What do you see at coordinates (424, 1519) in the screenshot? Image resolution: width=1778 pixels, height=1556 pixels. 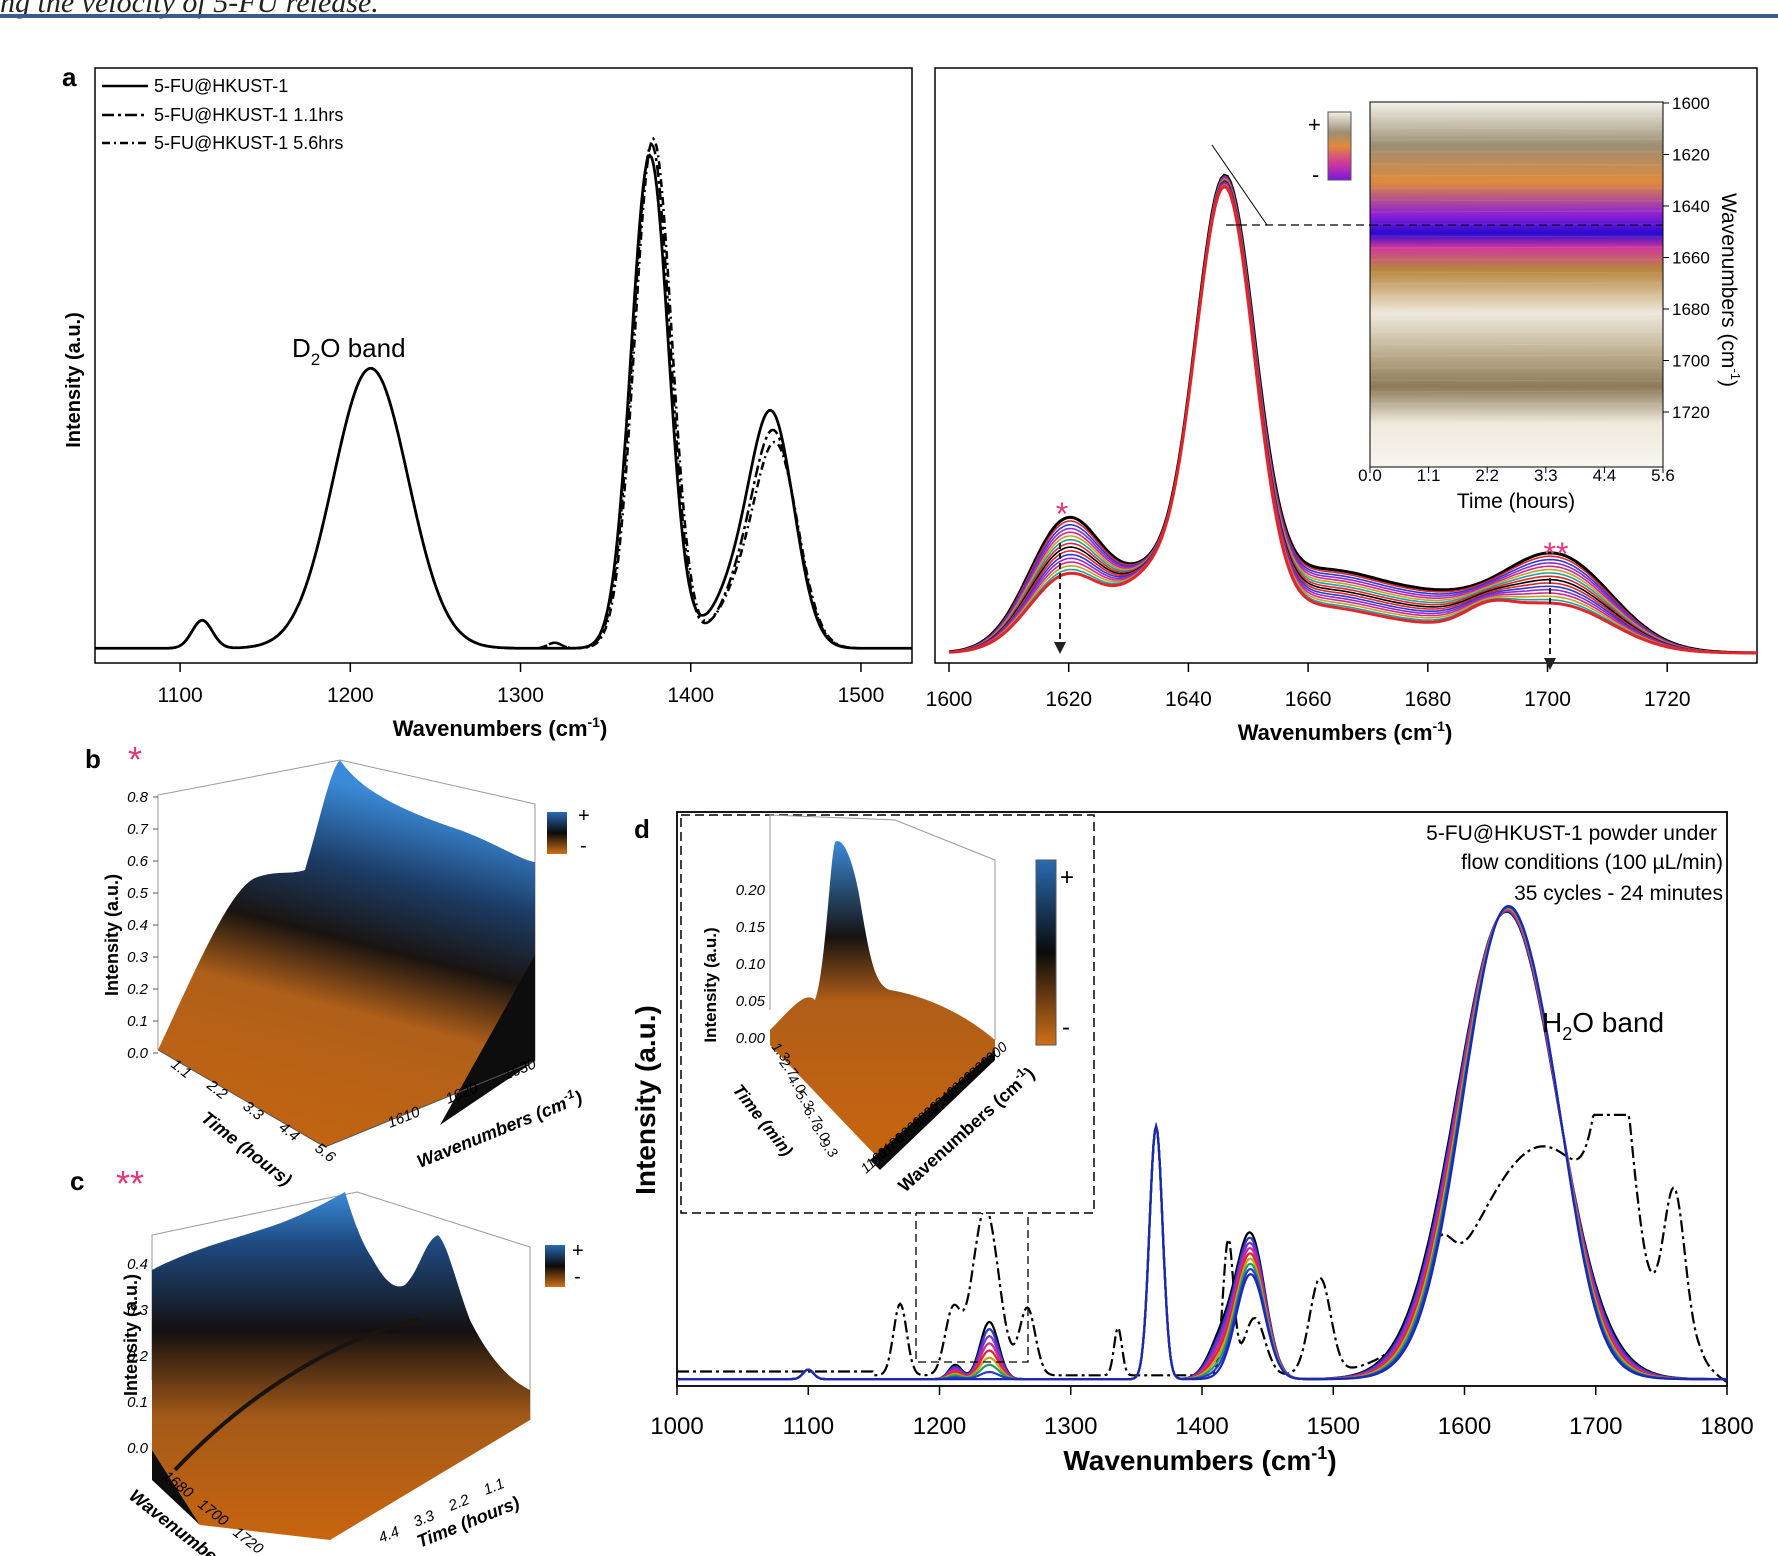 I see `surface-c-time-tick-label: 3.3` at bounding box center [424, 1519].